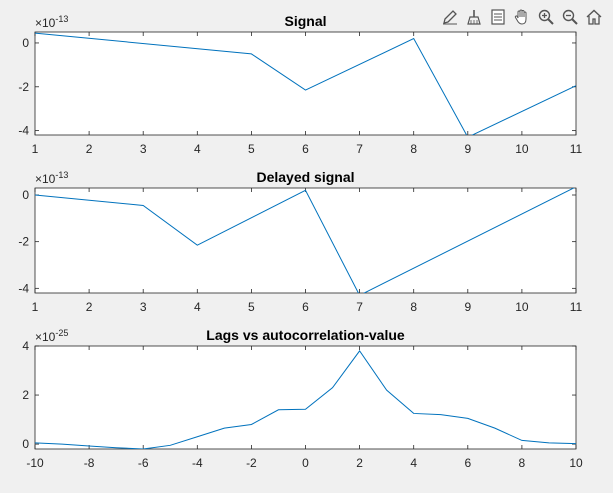  What do you see at coordinates (474, 17) in the screenshot?
I see `brush-icon` at bounding box center [474, 17].